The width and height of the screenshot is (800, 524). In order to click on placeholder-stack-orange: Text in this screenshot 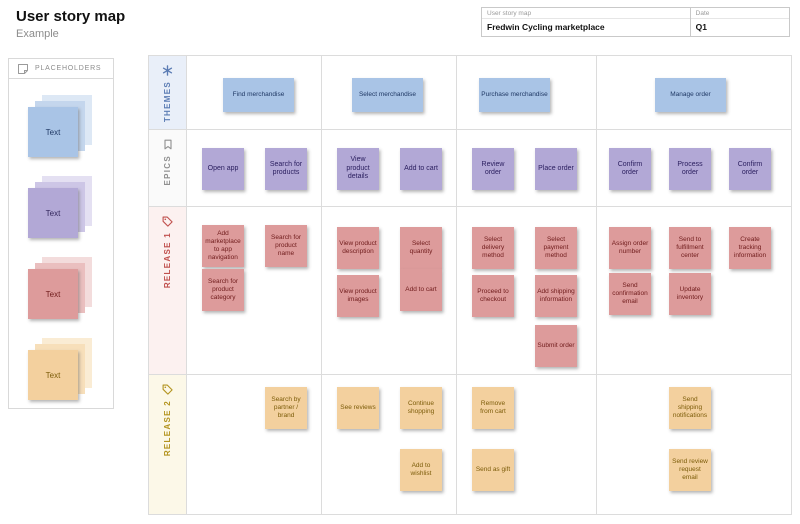, I will do `click(61, 370)`.